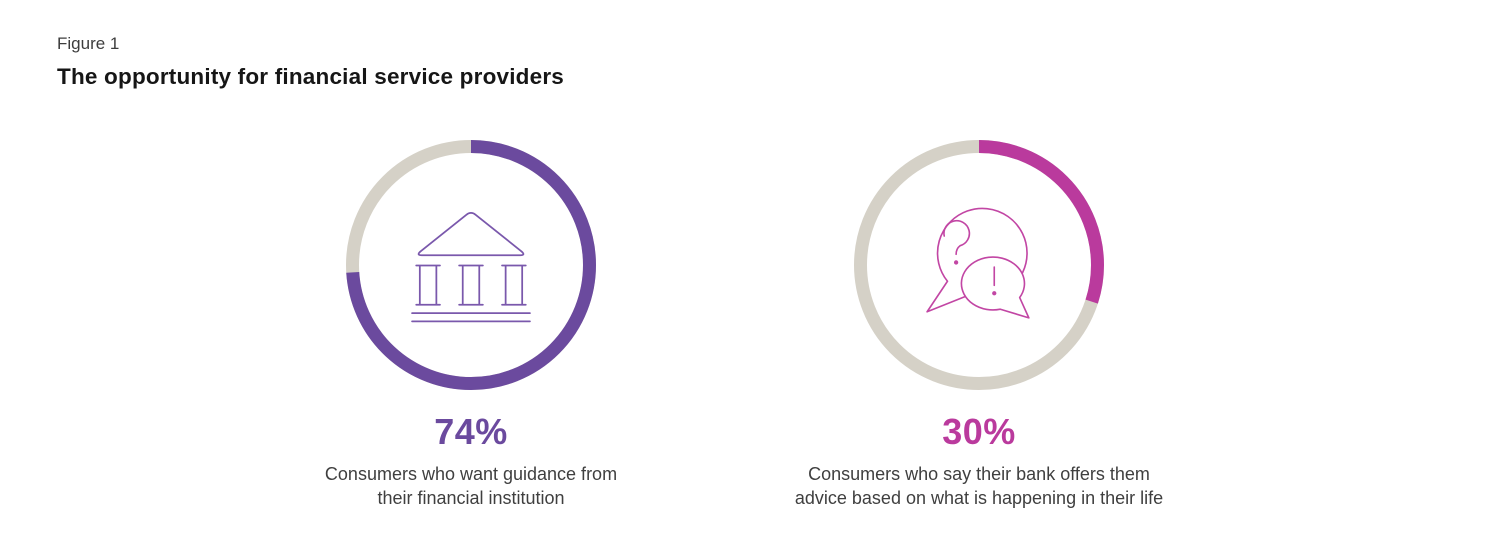  What do you see at coordinates (471, 431) in the screenshot?
I see `stat-value-guidance: 74%` at bounding box center [471, 431].